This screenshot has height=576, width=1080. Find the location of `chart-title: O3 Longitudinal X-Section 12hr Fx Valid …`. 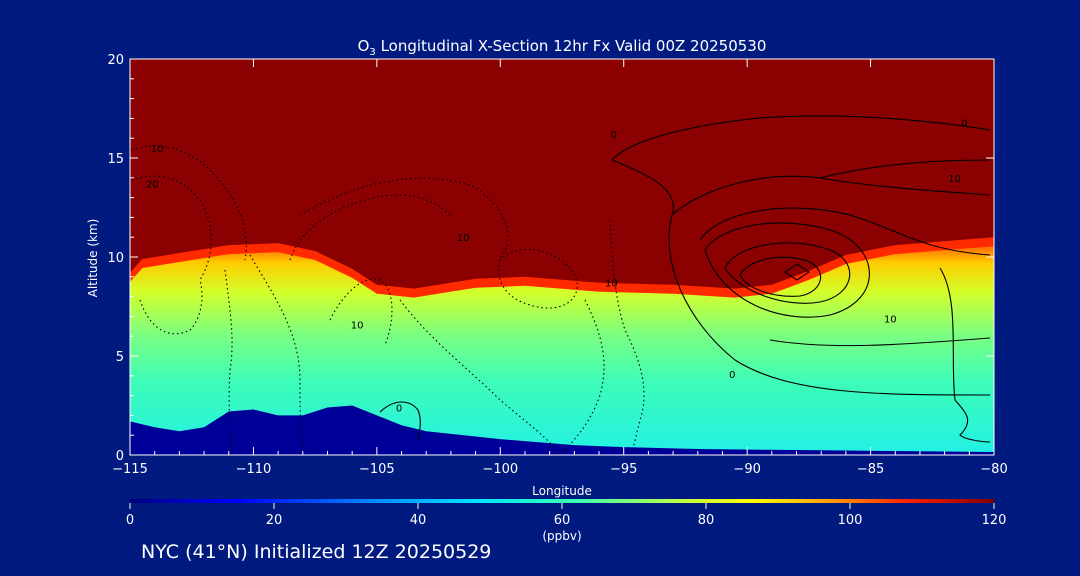

chart-title: O3 Longitudinal X-Section 12hr Fx Valid … is located at coordinates (562, 47).